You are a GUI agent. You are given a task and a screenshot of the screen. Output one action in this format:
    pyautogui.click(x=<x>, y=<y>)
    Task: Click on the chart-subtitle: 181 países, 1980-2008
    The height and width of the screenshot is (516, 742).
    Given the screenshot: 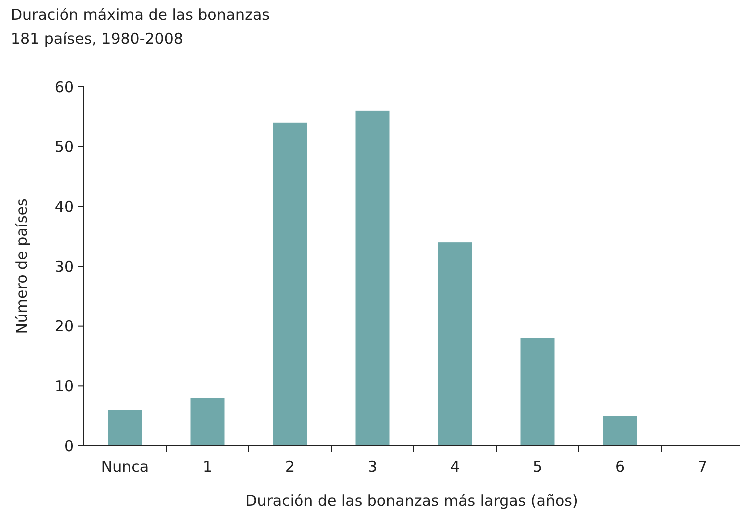 What is the action you would take?
    pyautogui.click(x=97, y=39)
    